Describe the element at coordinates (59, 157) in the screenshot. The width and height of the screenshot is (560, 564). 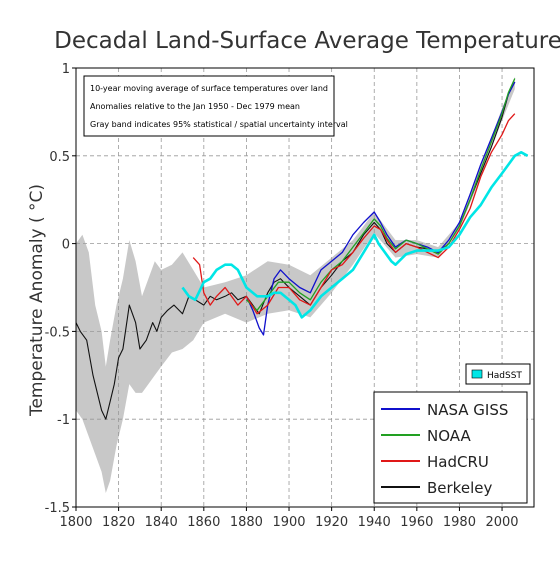
I see `y-tick-label-0-5: 0.5` at that location.